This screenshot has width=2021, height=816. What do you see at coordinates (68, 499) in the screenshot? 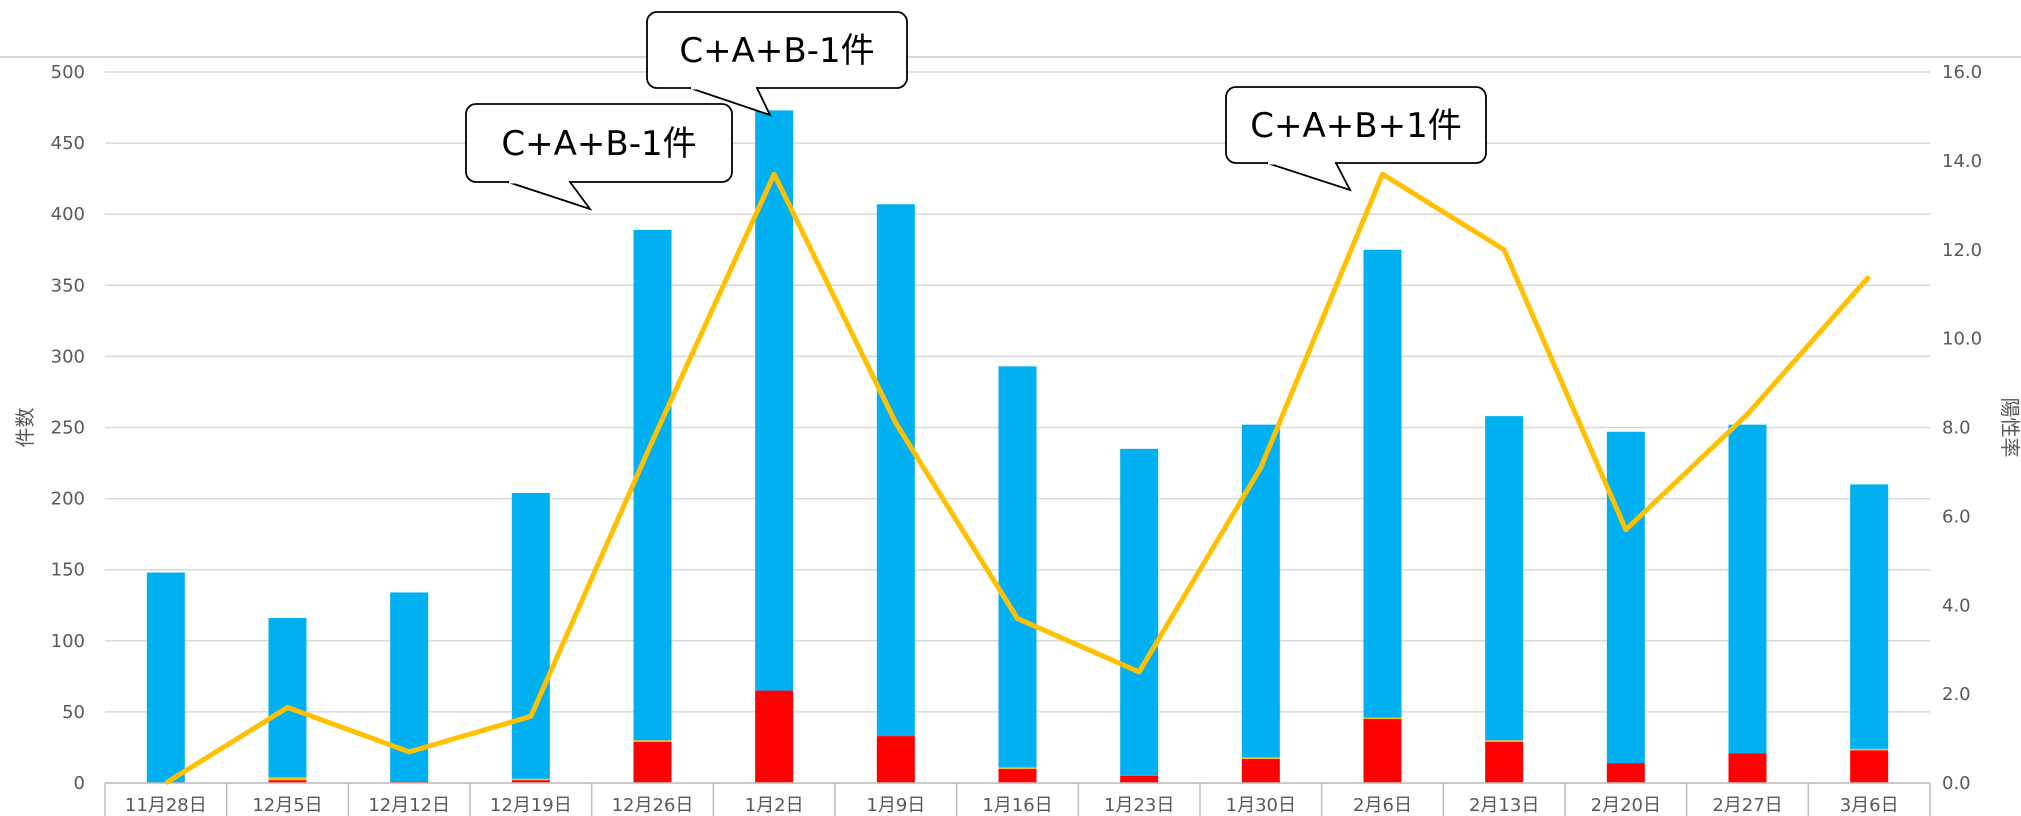
I see `y-tick-label: 200` at bounding box center [68, 499].